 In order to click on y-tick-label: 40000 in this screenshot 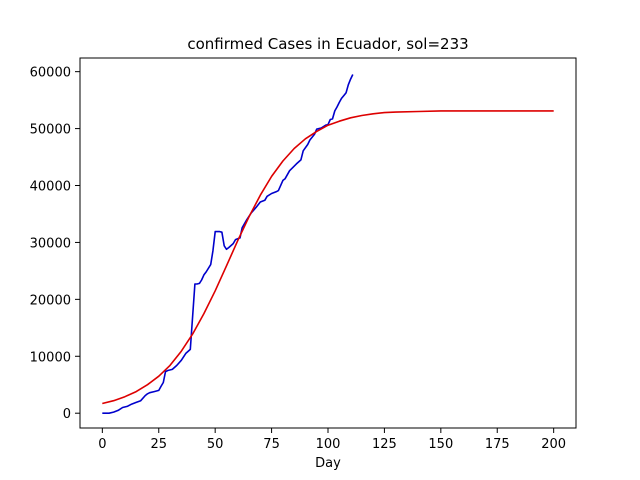, I will do `click(50, 187)`.